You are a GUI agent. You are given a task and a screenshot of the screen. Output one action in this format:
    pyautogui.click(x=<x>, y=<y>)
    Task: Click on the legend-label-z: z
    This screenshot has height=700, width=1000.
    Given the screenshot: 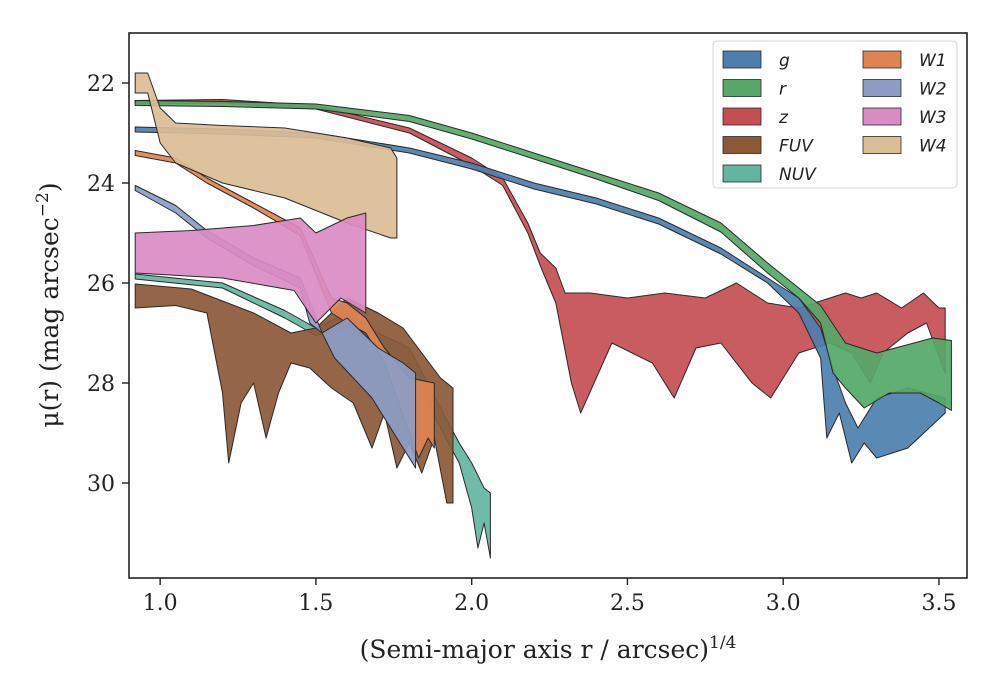 What is the action you would take?
    pyautogui.click(x=783, y=118)
    